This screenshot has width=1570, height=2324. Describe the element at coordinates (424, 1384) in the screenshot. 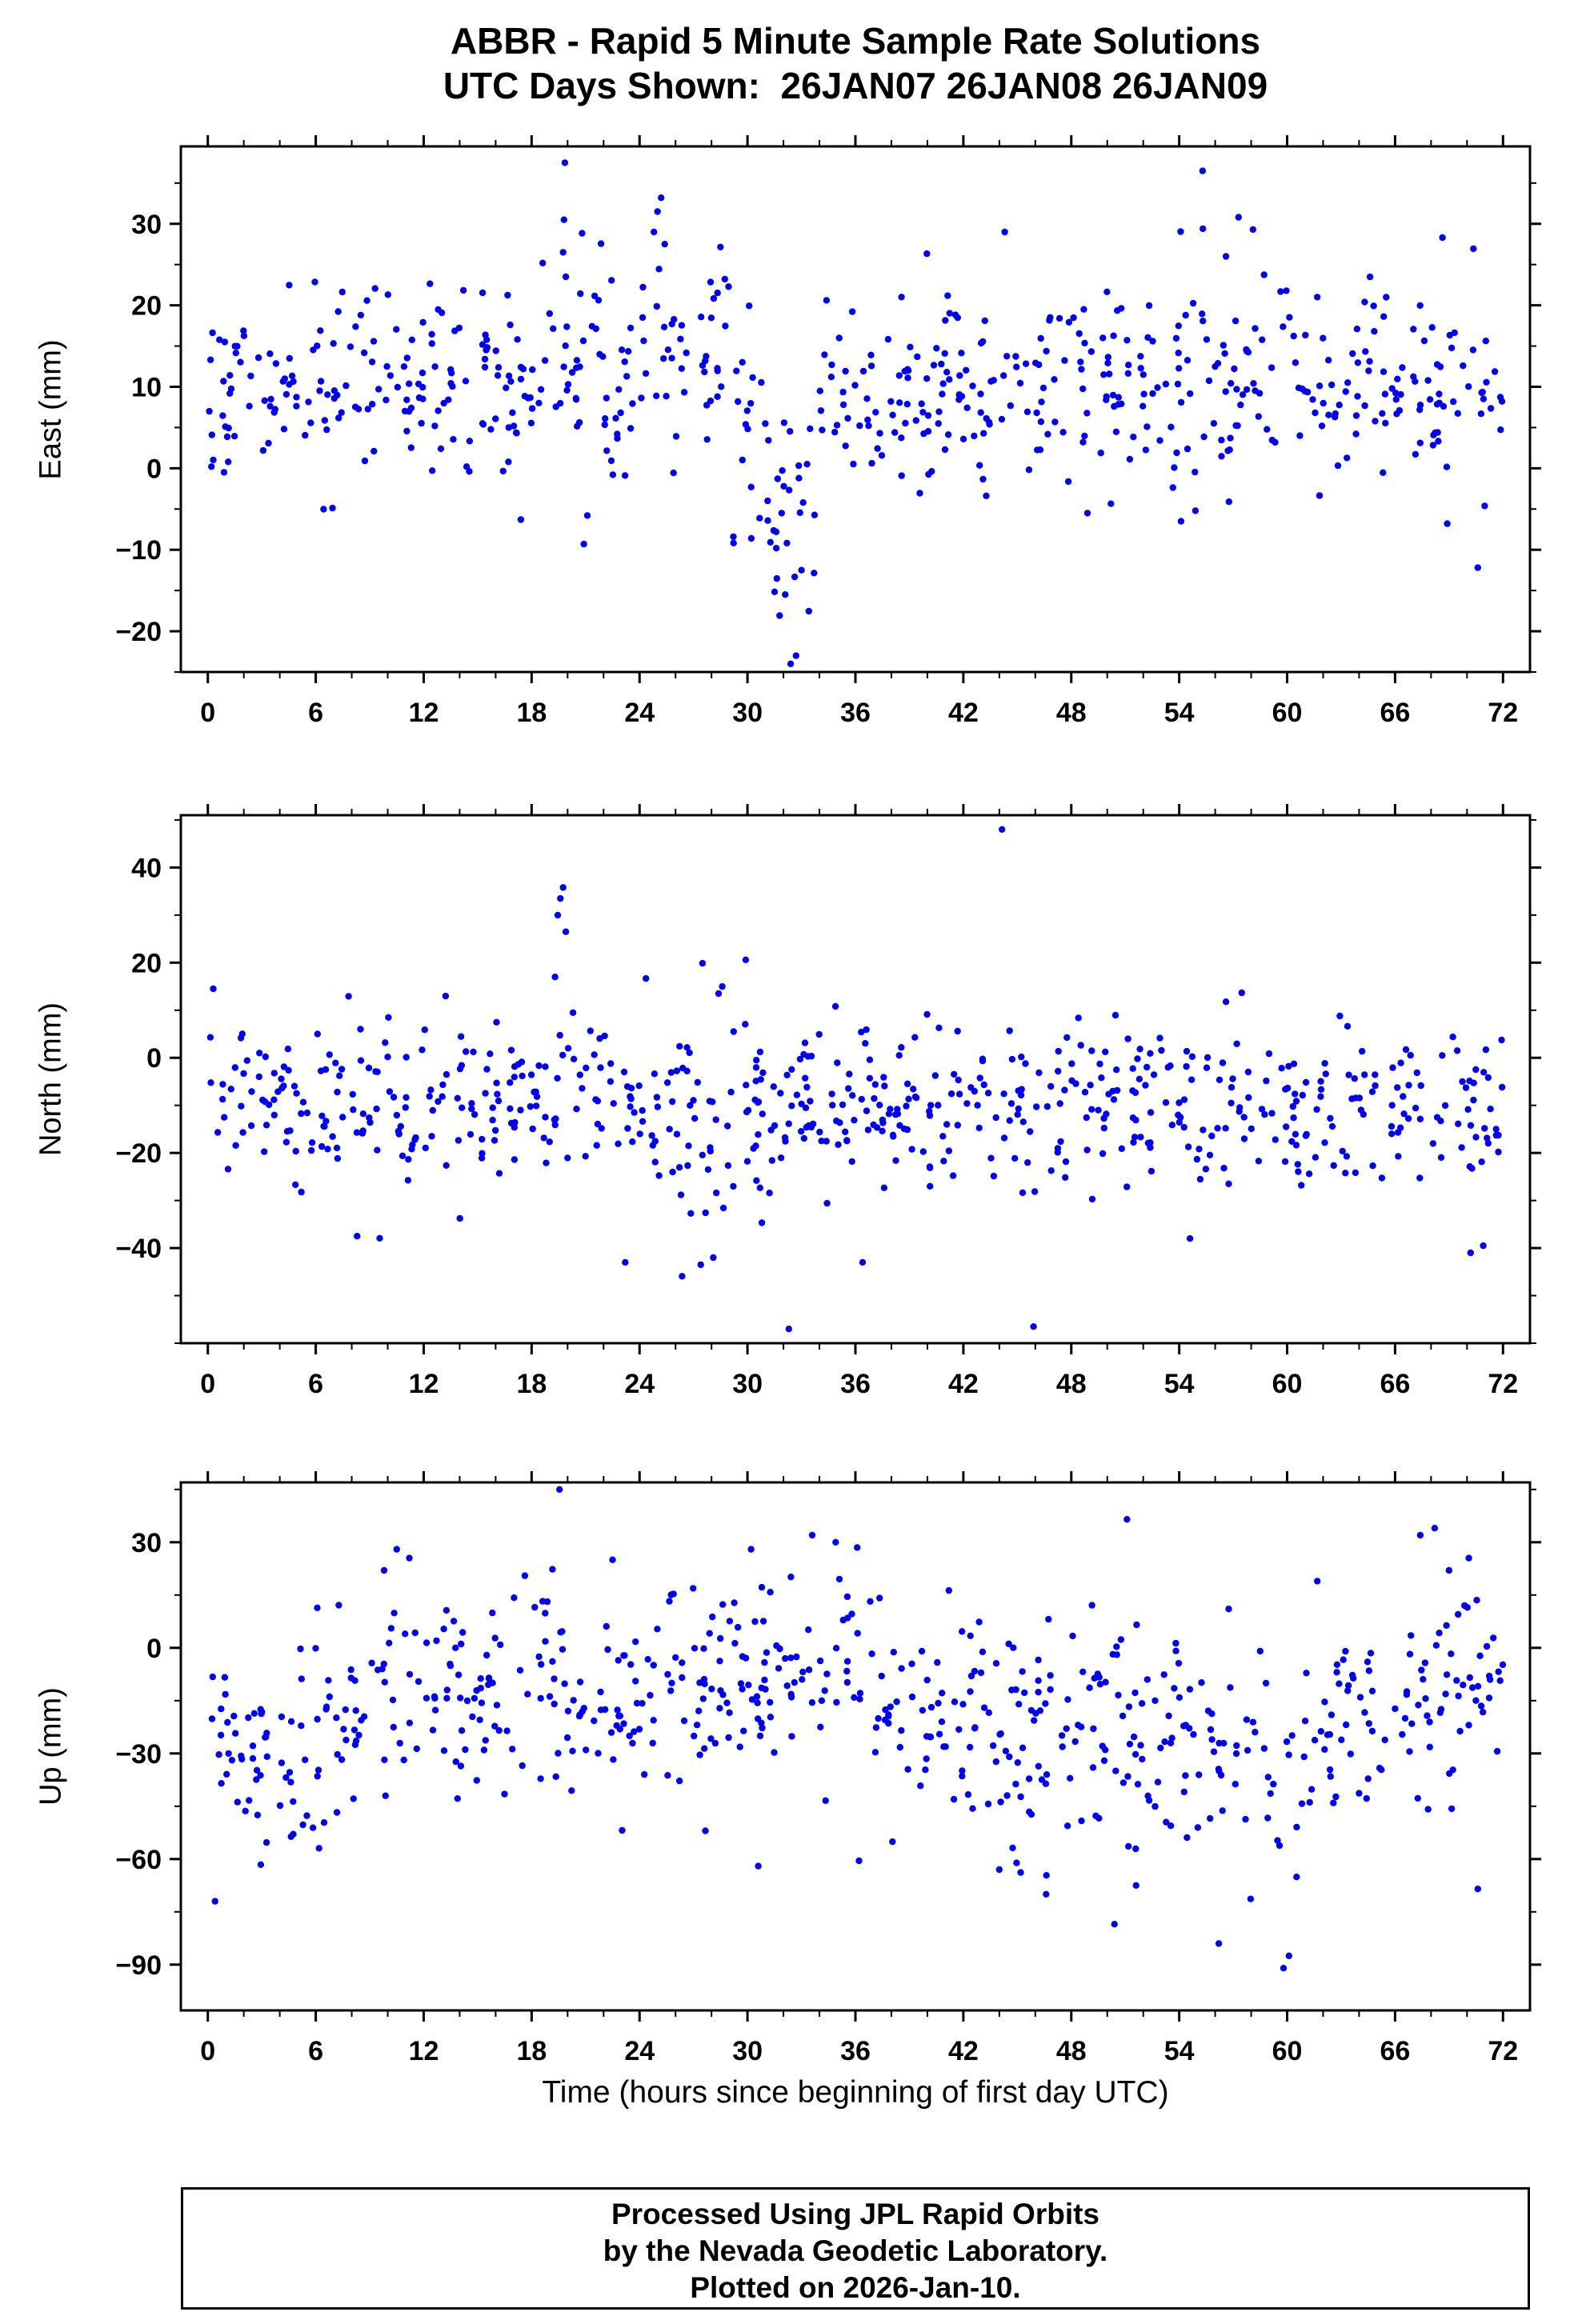

I see `tick-label: 12` at that location.